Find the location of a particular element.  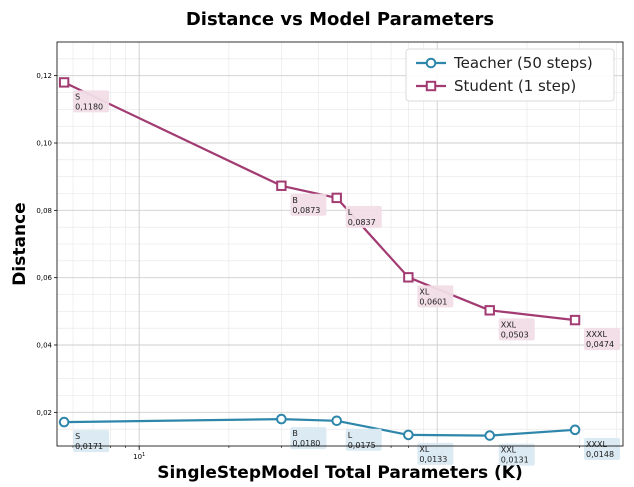

legend: Teacher (50 steps) Student (1 step) is located at coordinates (510, 75).